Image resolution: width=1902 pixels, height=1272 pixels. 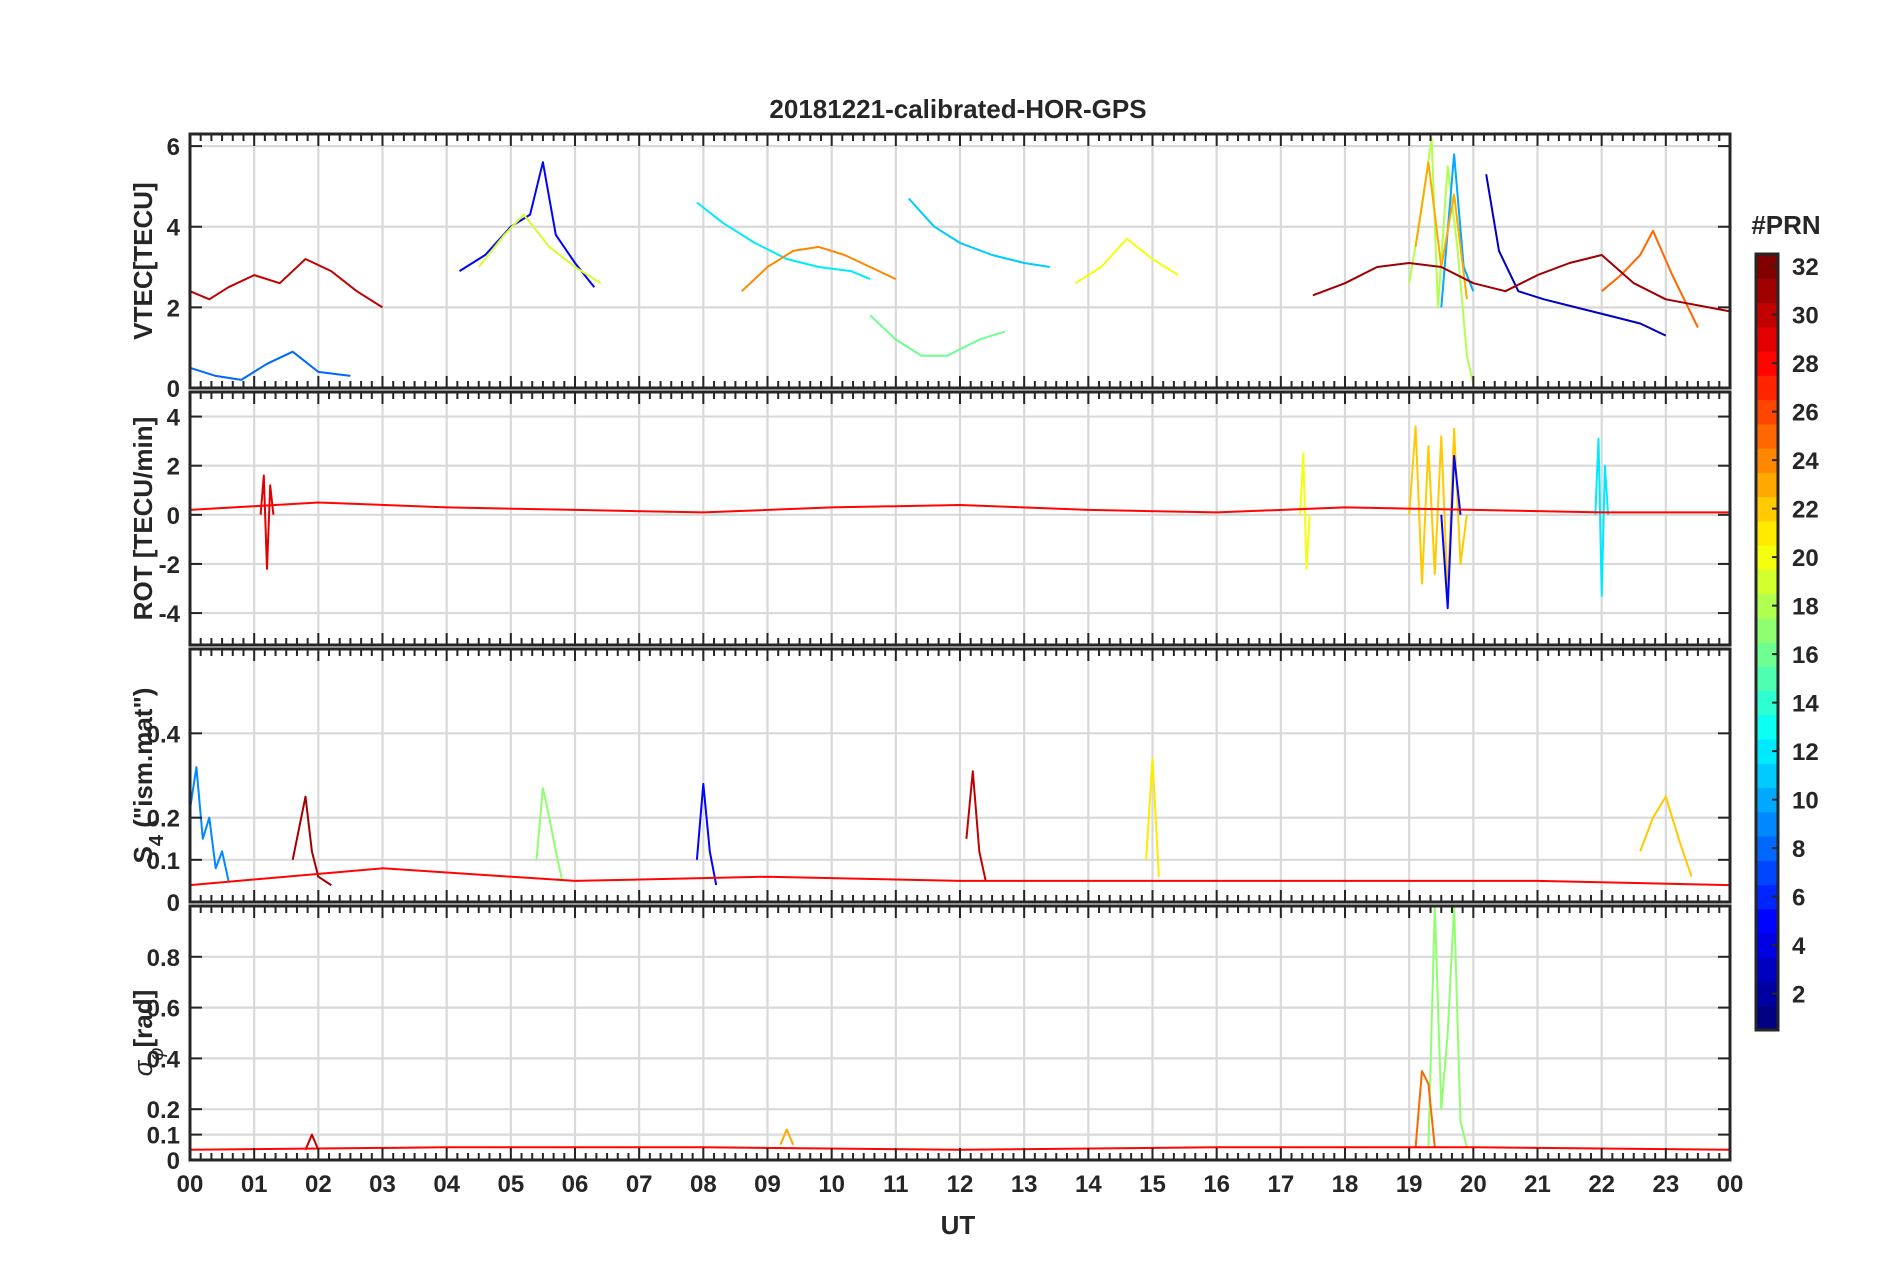 I want to click on y-tick-label: 0.8, so click(x=163, y=958).